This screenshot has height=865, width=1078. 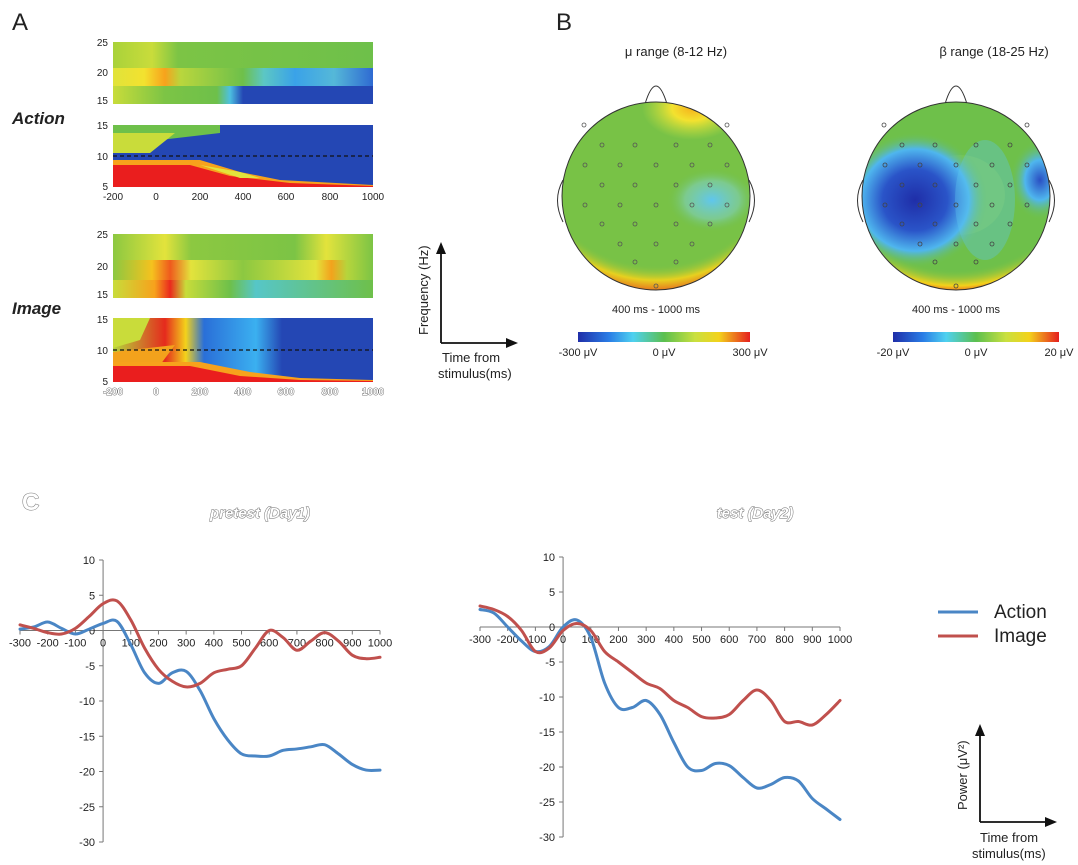 What do you see at coordinates (1060, 353) in the screenshot?
I see `scale-max-label: 20 μV` at bounding box center [1060, 353].